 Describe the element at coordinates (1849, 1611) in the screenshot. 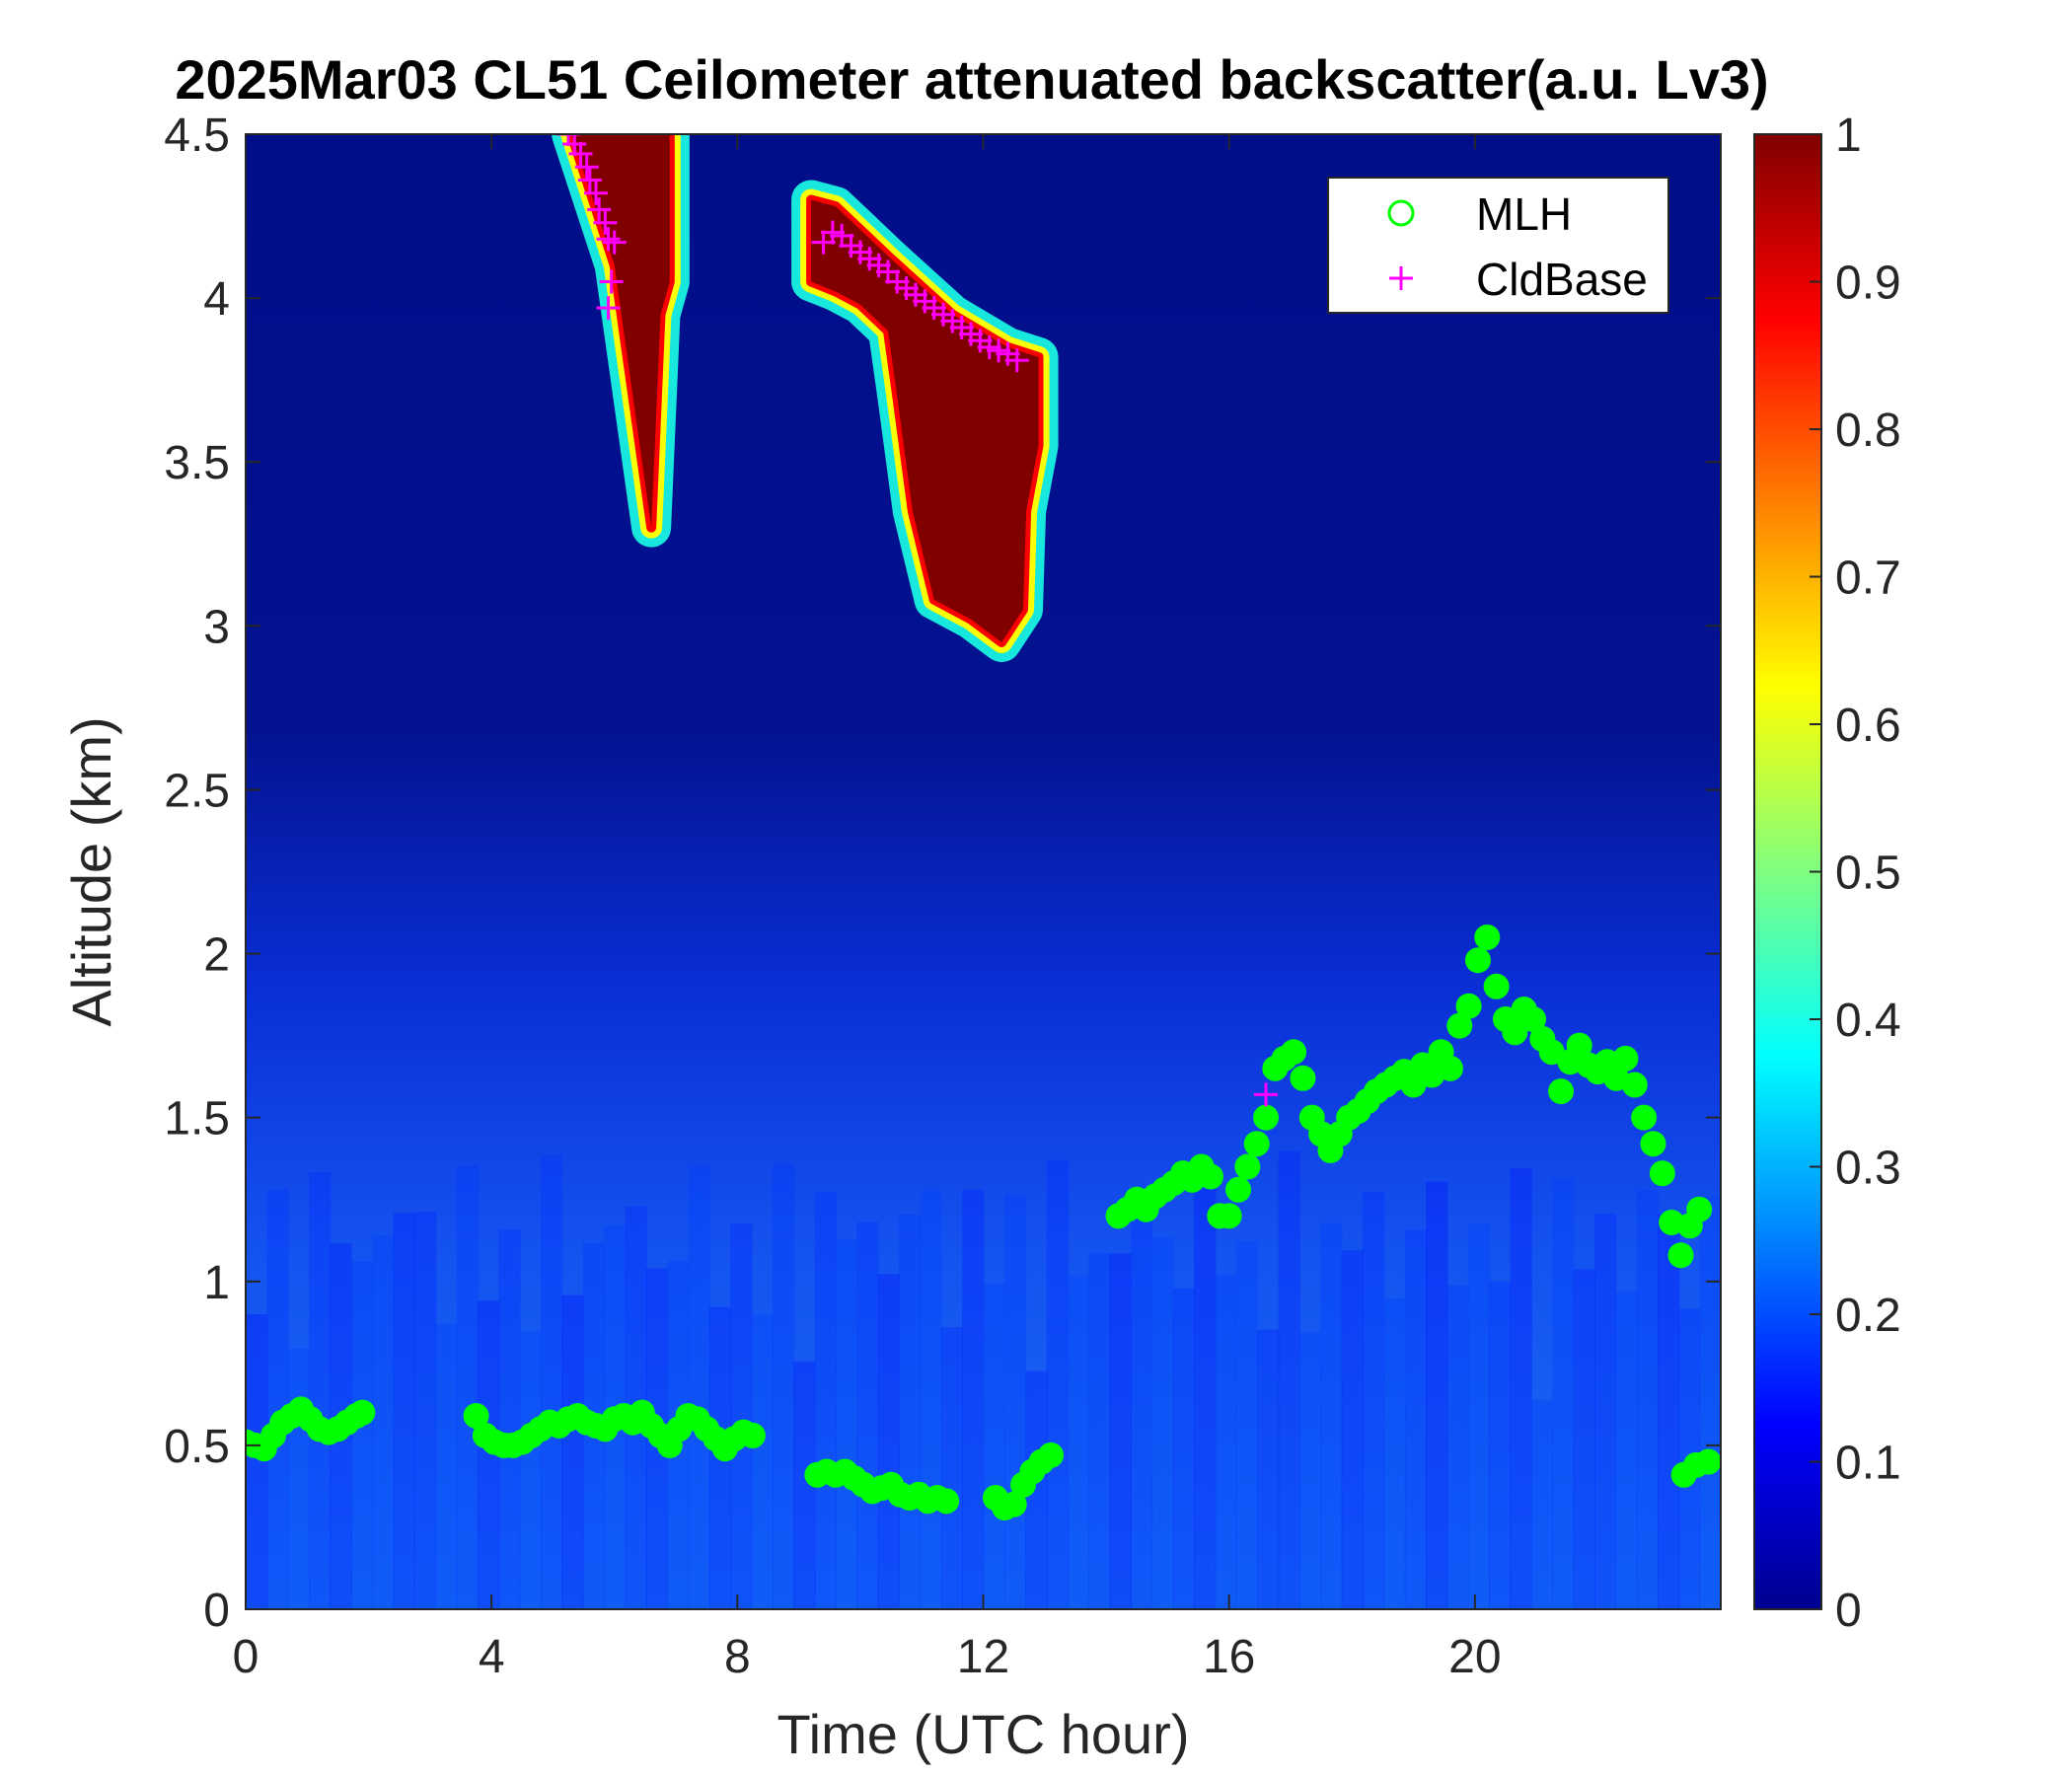

I see `colorbar-tick-label: 0` at that location.